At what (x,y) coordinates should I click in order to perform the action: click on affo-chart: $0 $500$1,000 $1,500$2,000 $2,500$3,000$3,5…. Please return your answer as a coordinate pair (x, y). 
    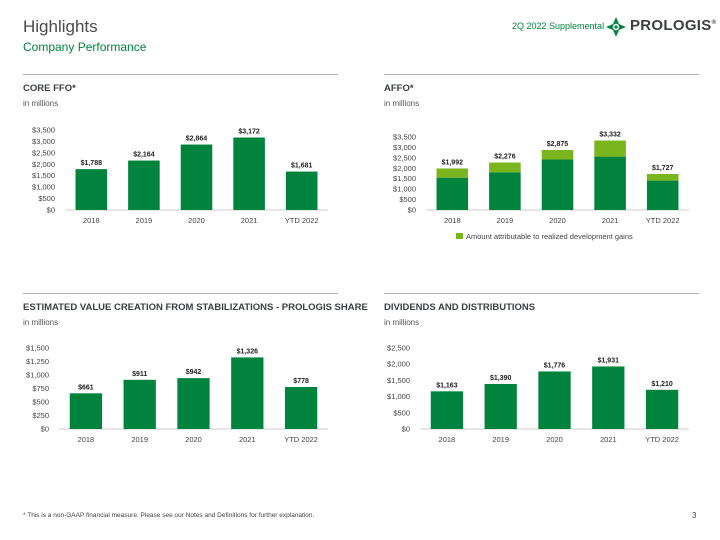
    Looking at the image, I should click on (541, 186).